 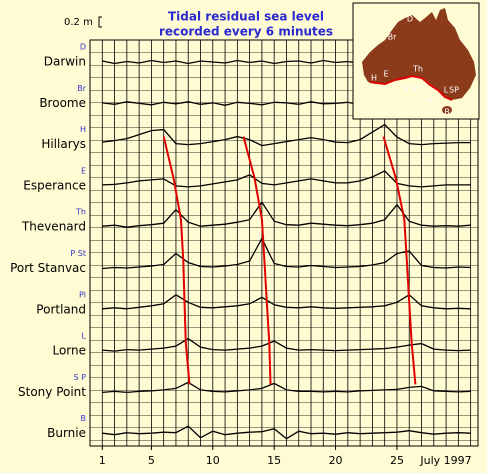 I want to click on map-label: B, so click(x=447, y=112).